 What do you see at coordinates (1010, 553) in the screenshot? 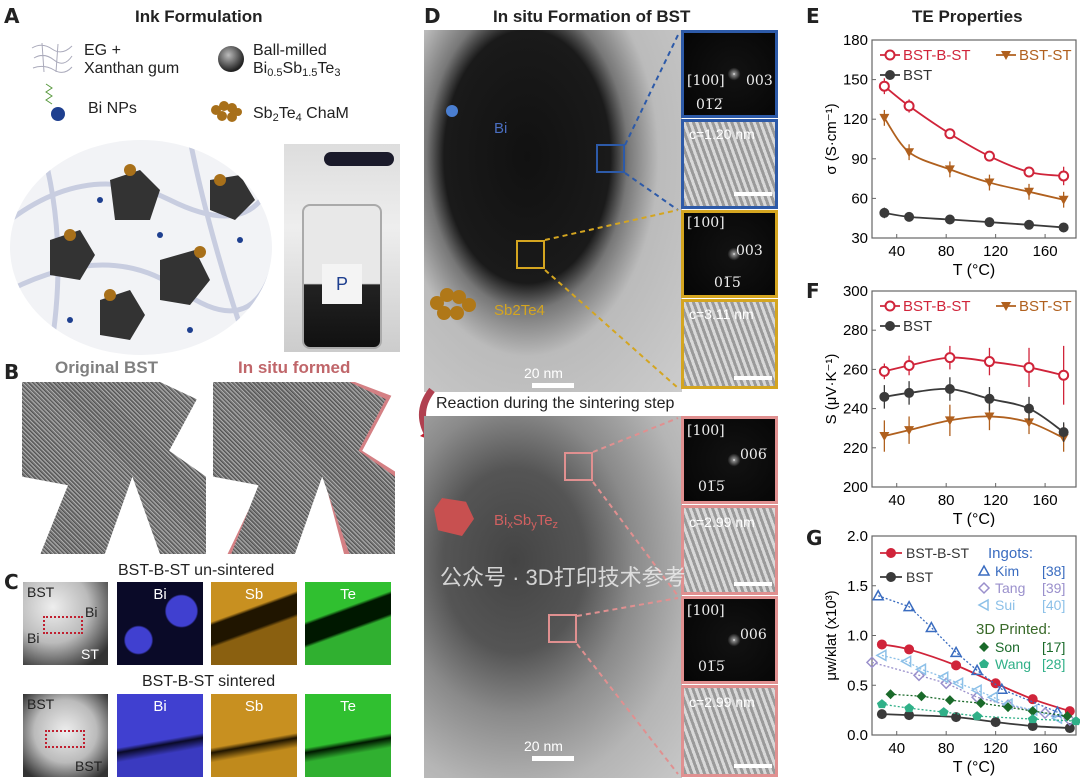
I see `legend-group-ingots: Ingots:` at bounding box center [1010, 553].